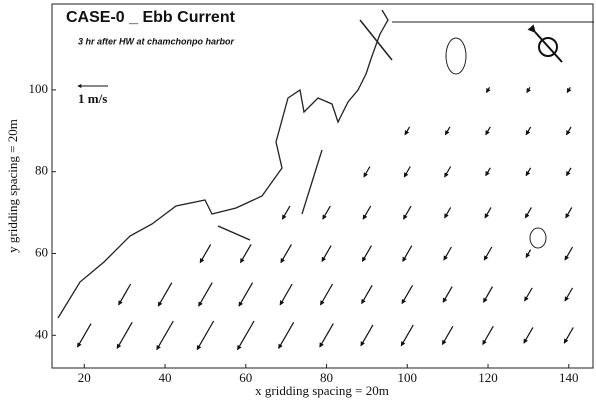 This screenshot has width=596, height=405. What do you see at coordinates (408, 377) in the screenshot?
I see `x-tick-label: 100` at bounding box center [408, 377].